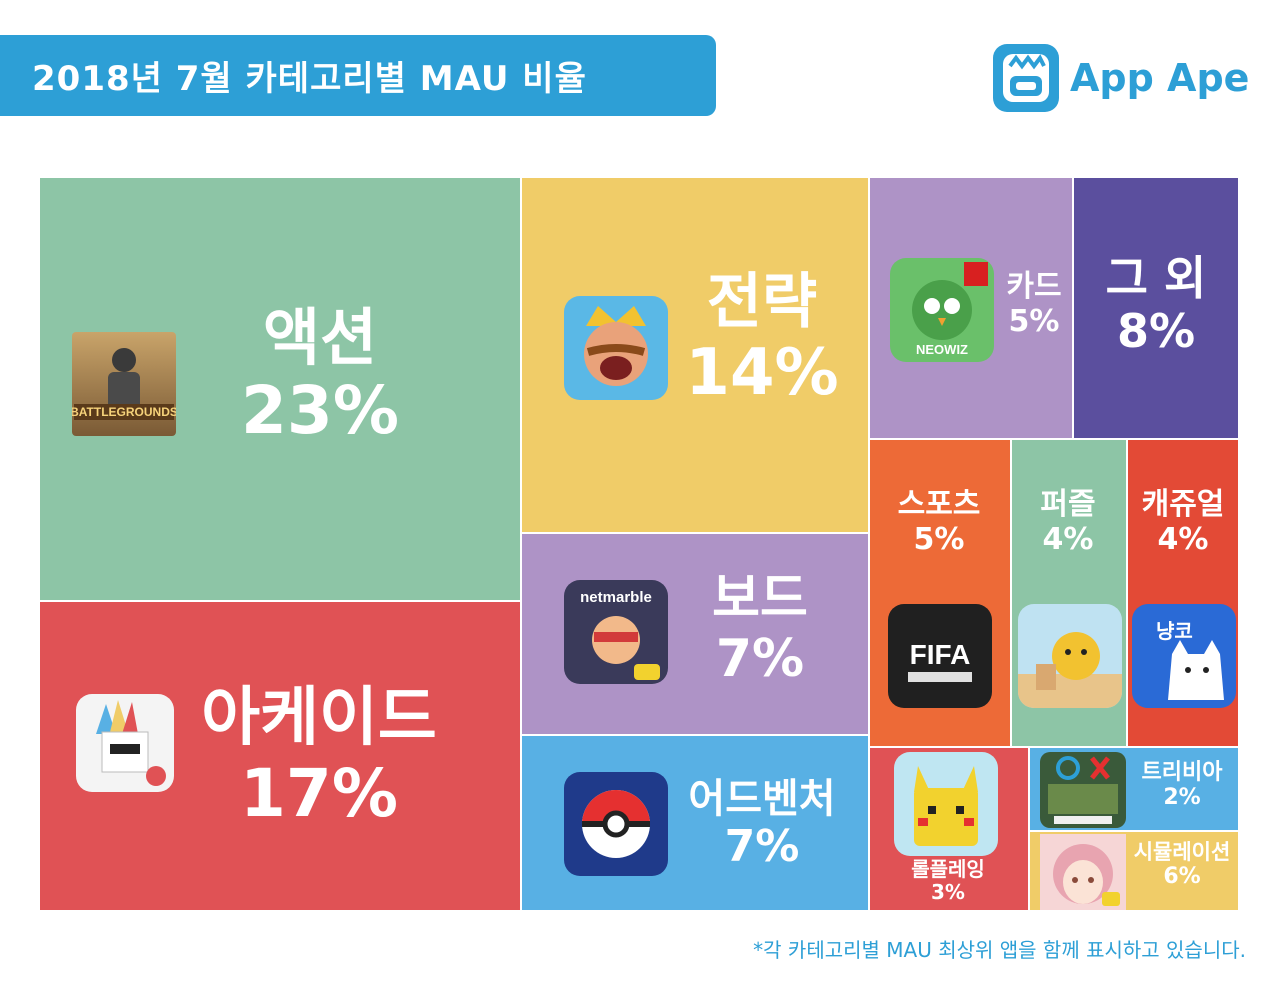 Image resolution: width=1280 pixels, height=987 pixels. I want to click on simulation-name: 시뮬레이션, so click(1182, 852).